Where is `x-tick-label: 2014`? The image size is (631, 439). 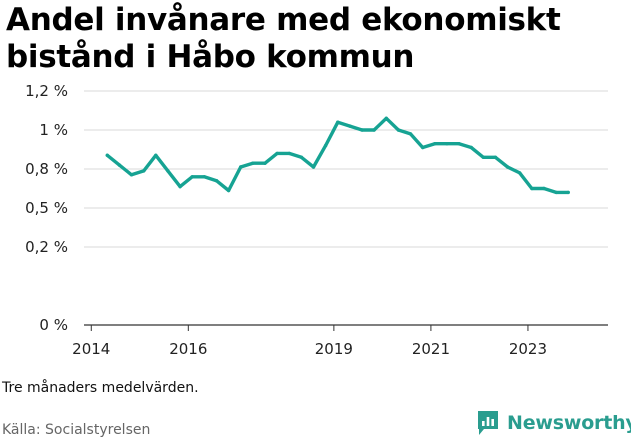
x-tick-label: 2014 is located at coordinates (91, 349).